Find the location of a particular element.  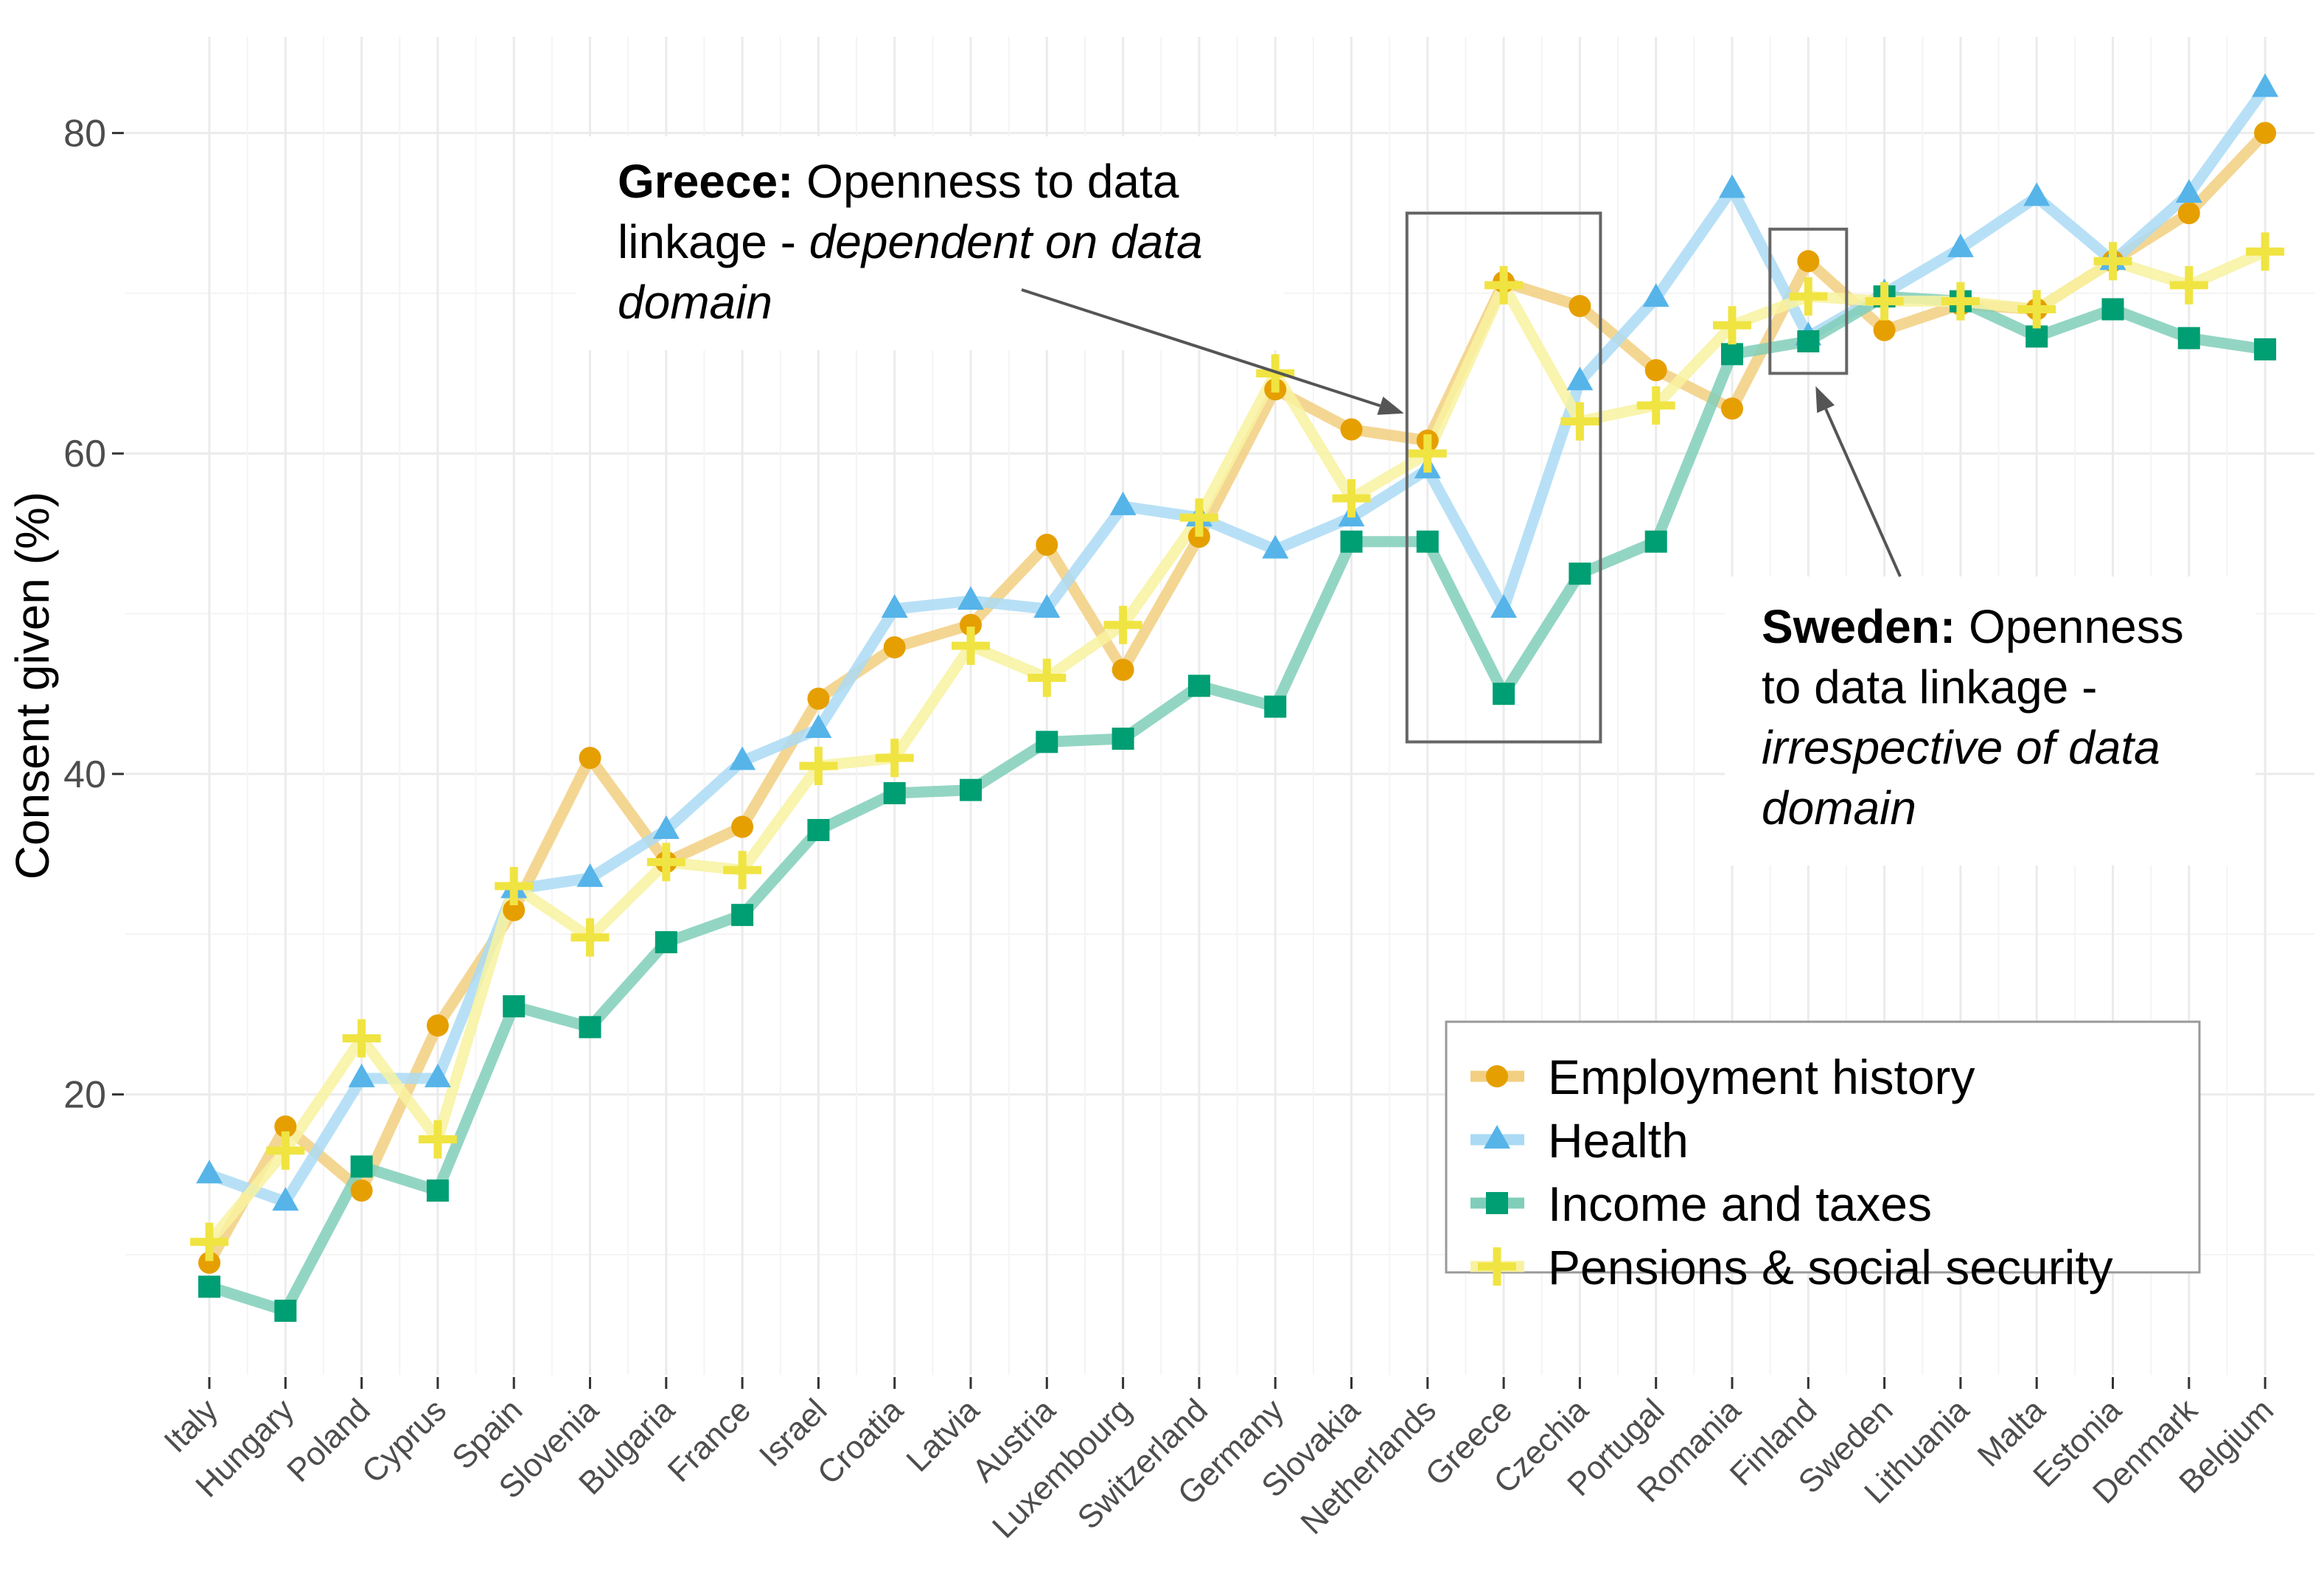

point-income-and-taxes-portugal is located at coordinates (1655, 541).